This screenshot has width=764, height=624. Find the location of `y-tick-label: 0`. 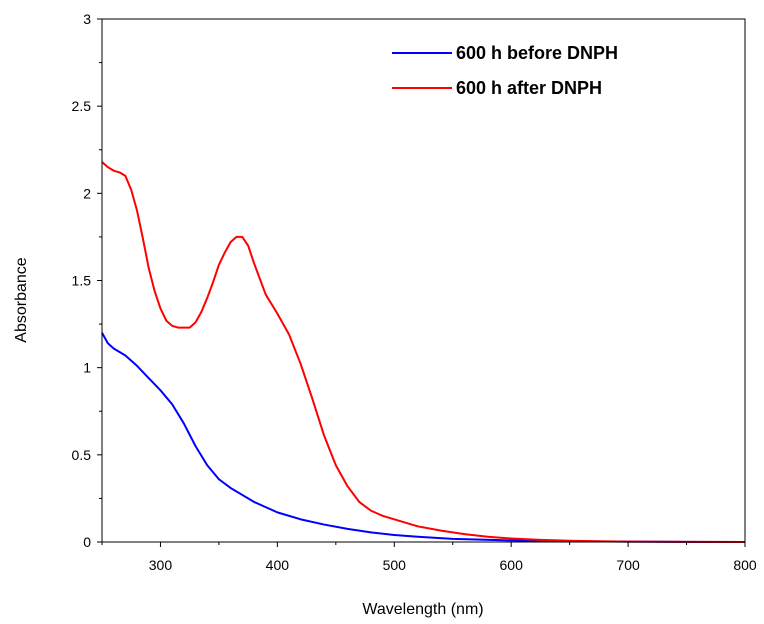

y-tick-label: 0 is located at coordinates (87, 542).